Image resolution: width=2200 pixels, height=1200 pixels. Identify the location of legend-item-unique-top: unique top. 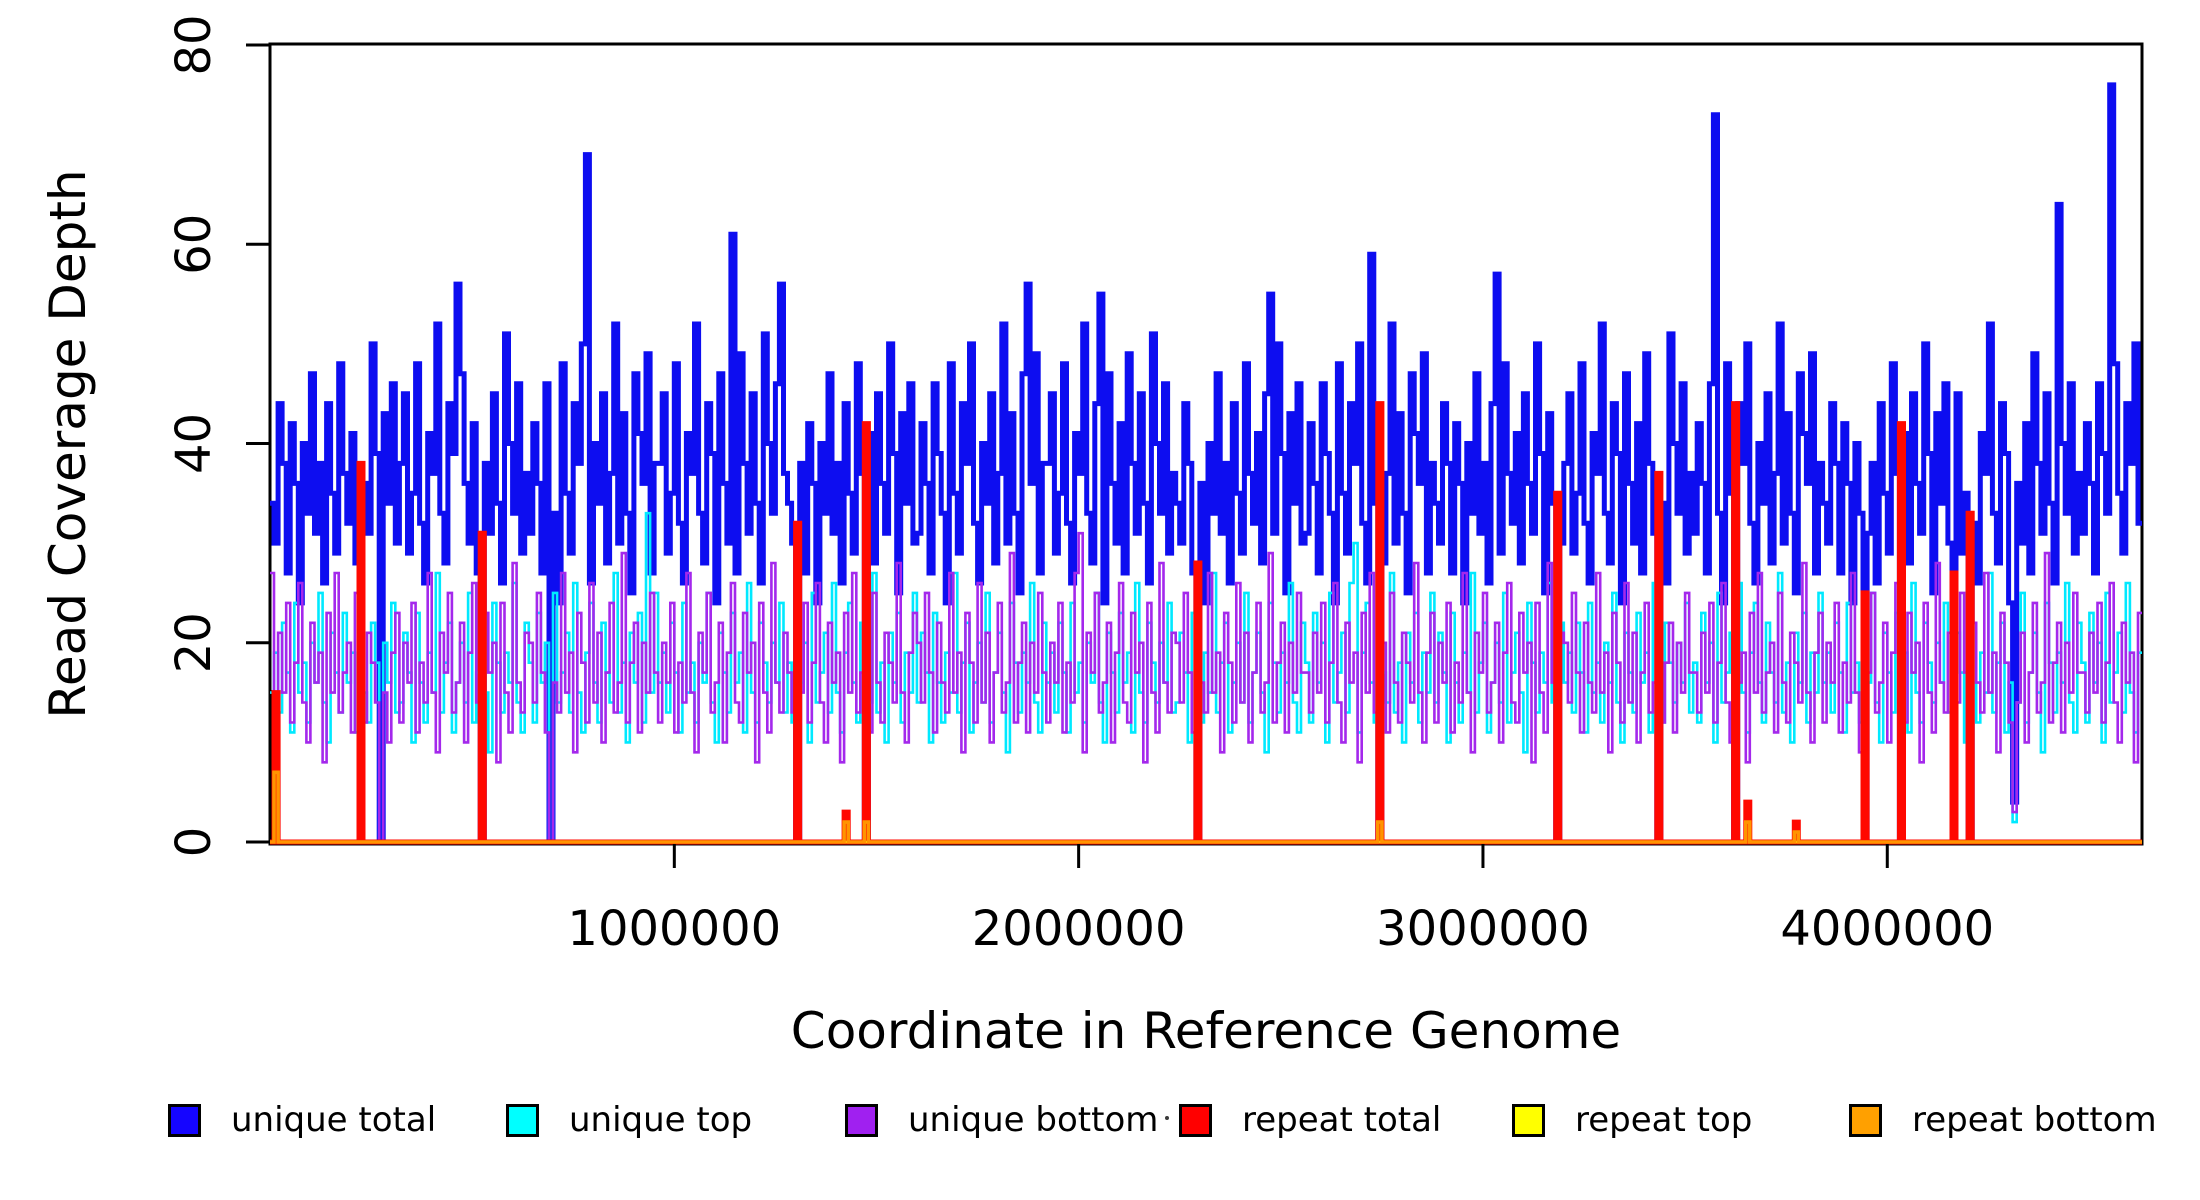
(629, 1120).